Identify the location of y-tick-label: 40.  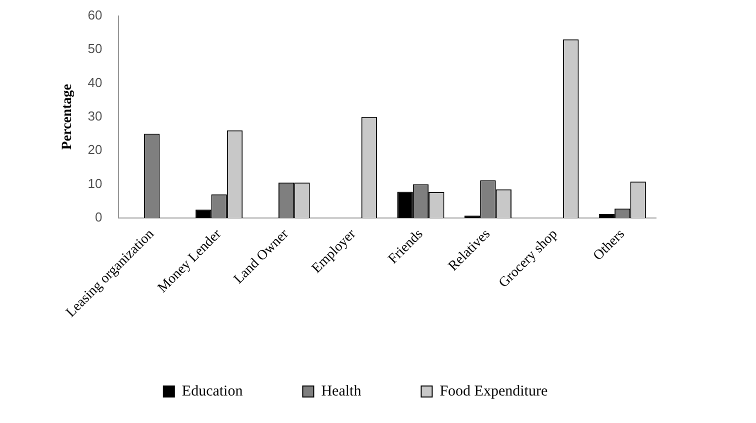
(95, 82).